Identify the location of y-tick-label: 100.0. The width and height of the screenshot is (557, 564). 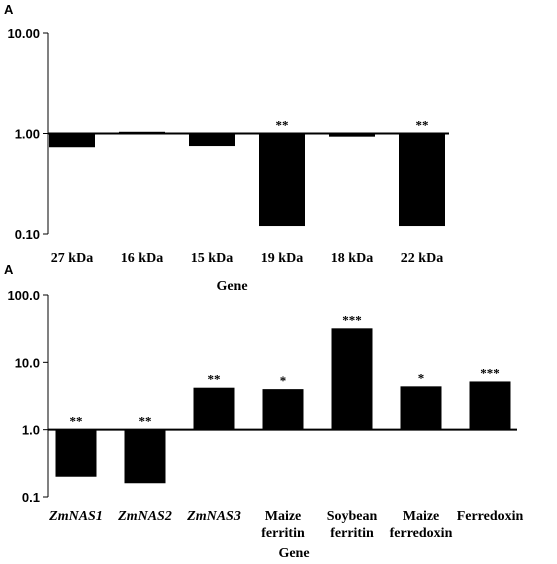
(23, 295).